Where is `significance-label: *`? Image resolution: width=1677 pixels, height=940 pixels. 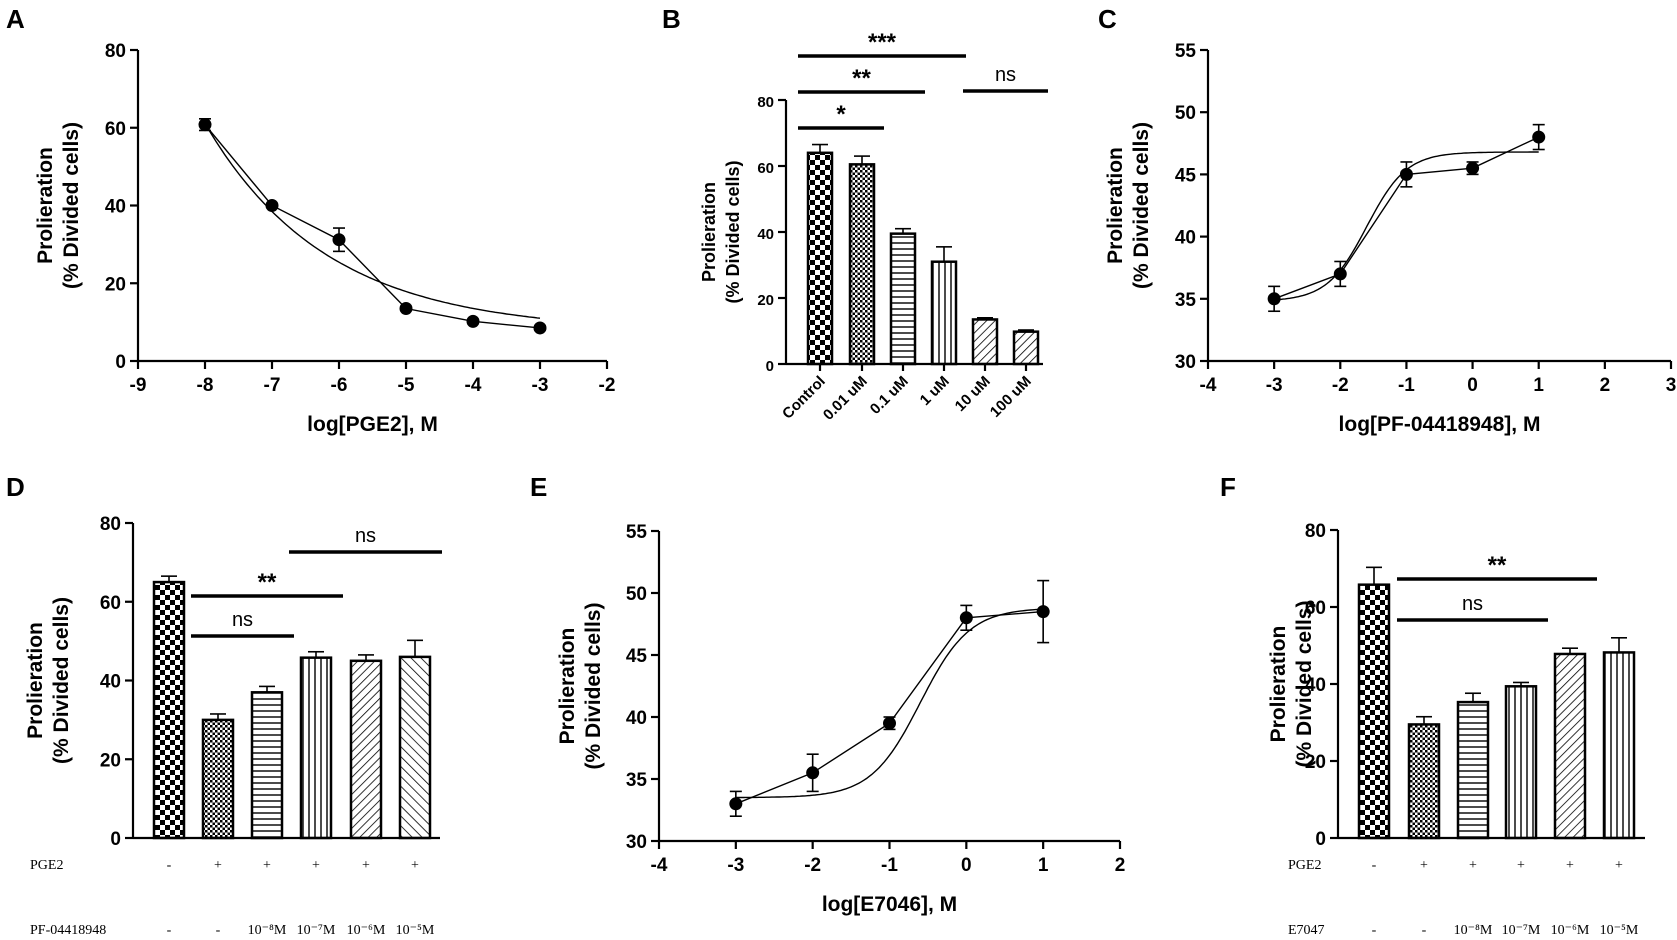
significance-label: * is located at coordinates (841, 114).